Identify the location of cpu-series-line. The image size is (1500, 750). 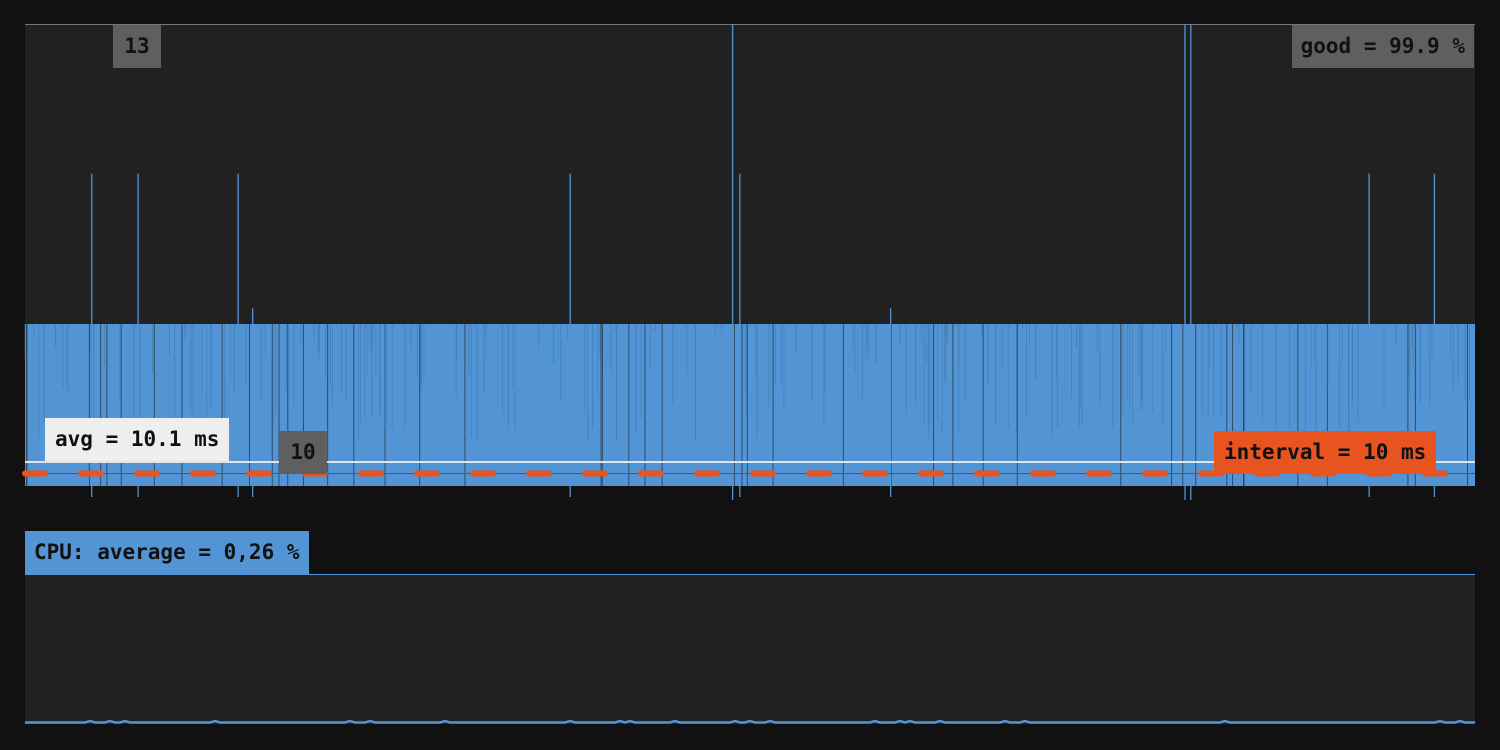
(750, 721).